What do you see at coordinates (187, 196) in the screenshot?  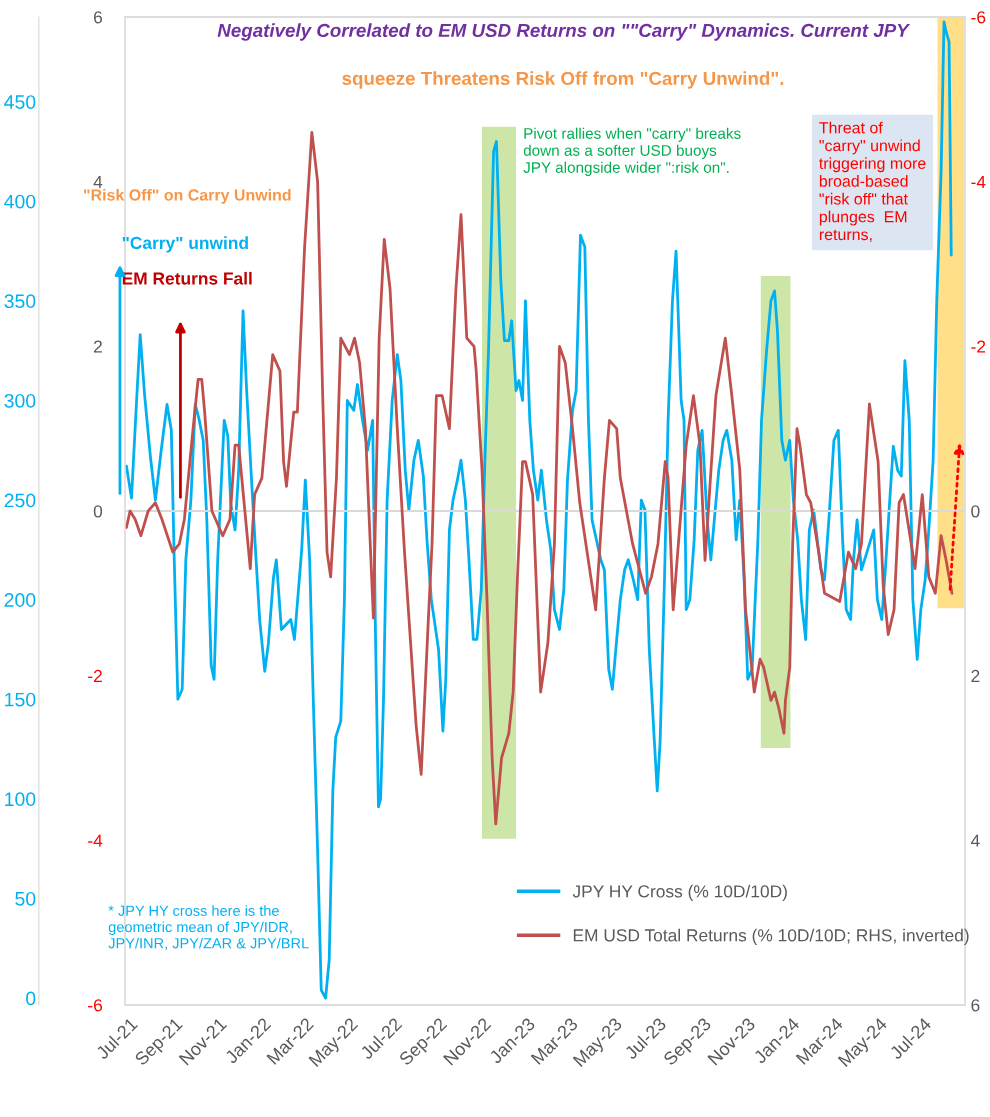 I see `annotation: "Risk Off" on Carry Unwind` at bounding box center [187, 196].